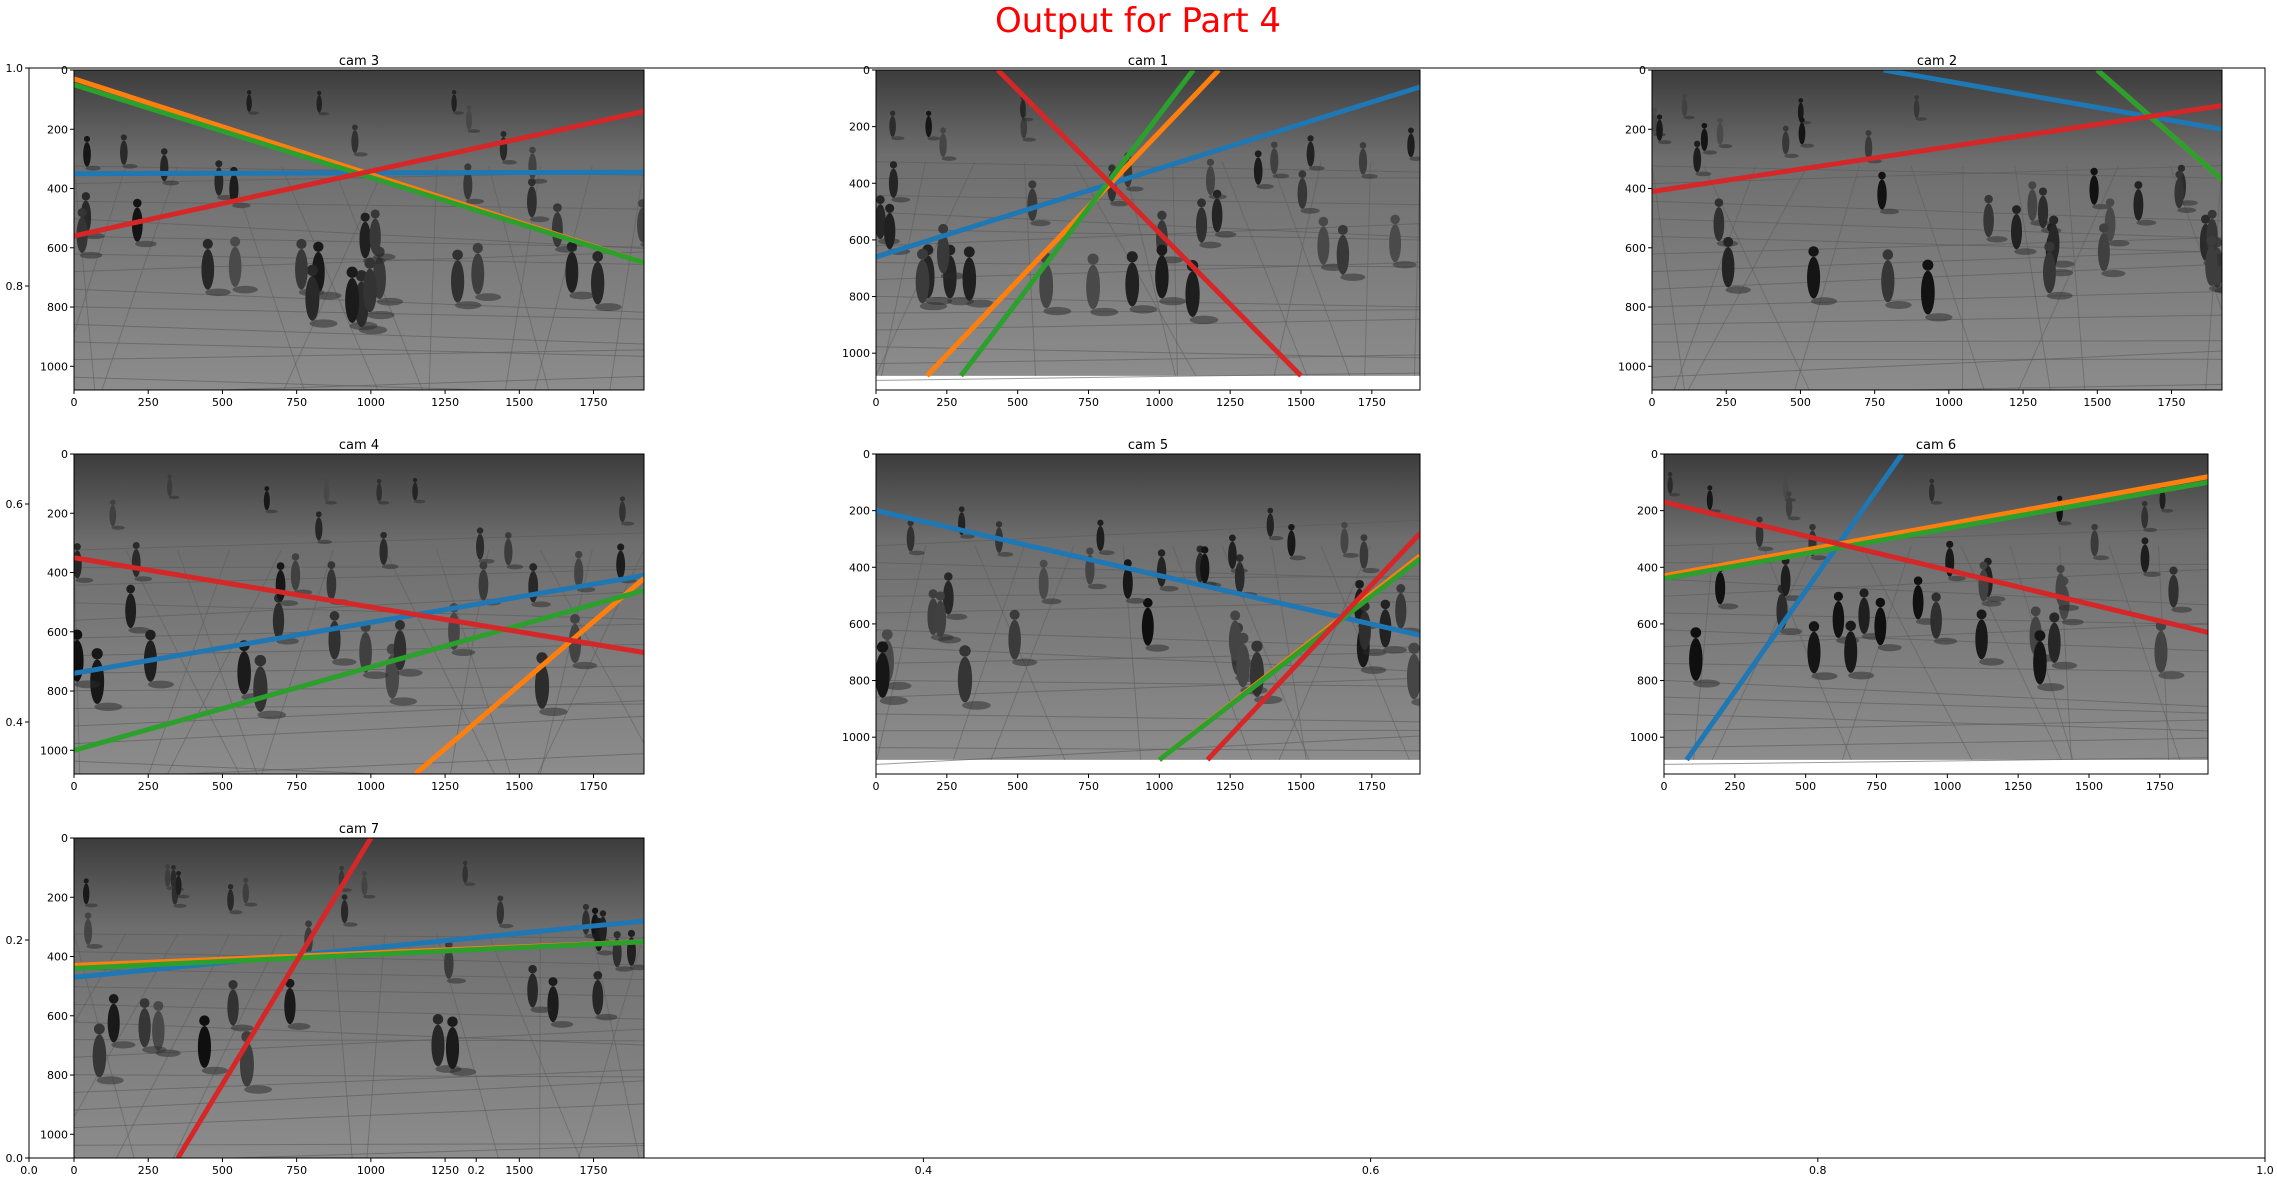 This screenshot has height=1181, width=2277. I want to click on y-tick-label-cam-2: 0, so click(1642, 70).